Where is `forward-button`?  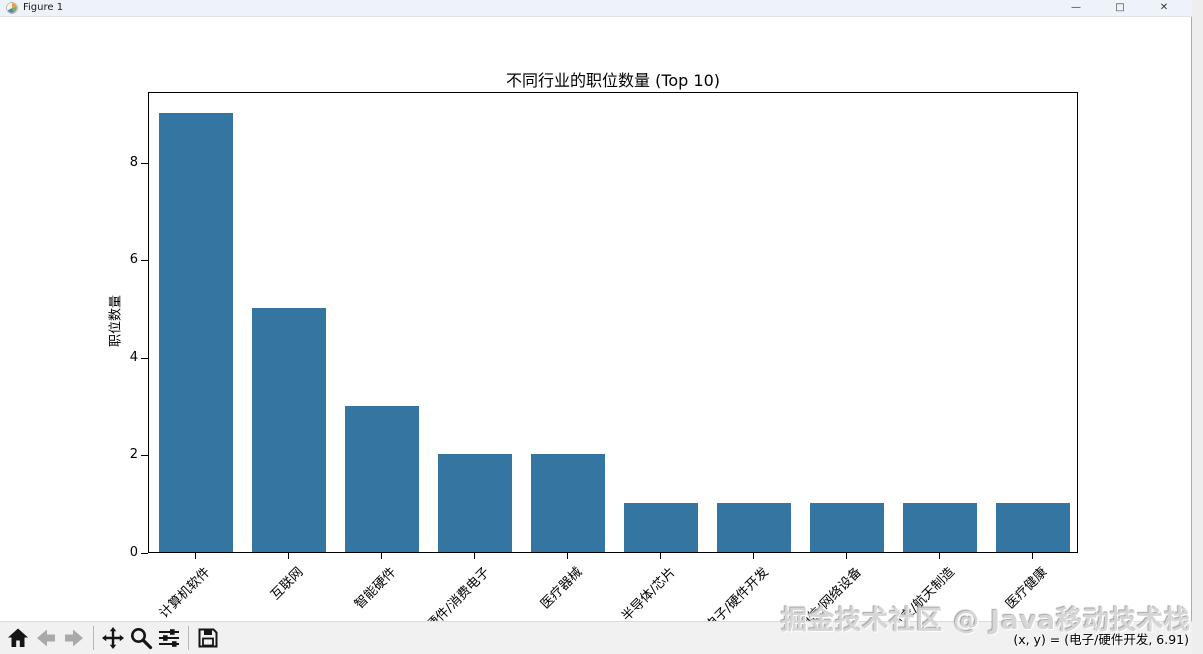 forward-button is located at coordinates (74, 638).